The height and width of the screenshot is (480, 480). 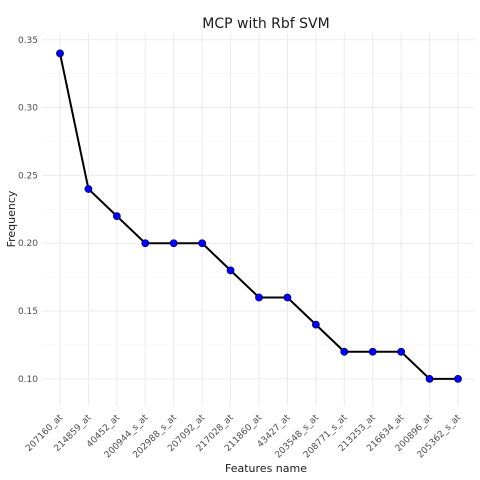 What do you see at coordinates (265, 24) in the screenshot?
I see `chart-title: MCP with Rbf SVM` at bounding box center [265, 24].